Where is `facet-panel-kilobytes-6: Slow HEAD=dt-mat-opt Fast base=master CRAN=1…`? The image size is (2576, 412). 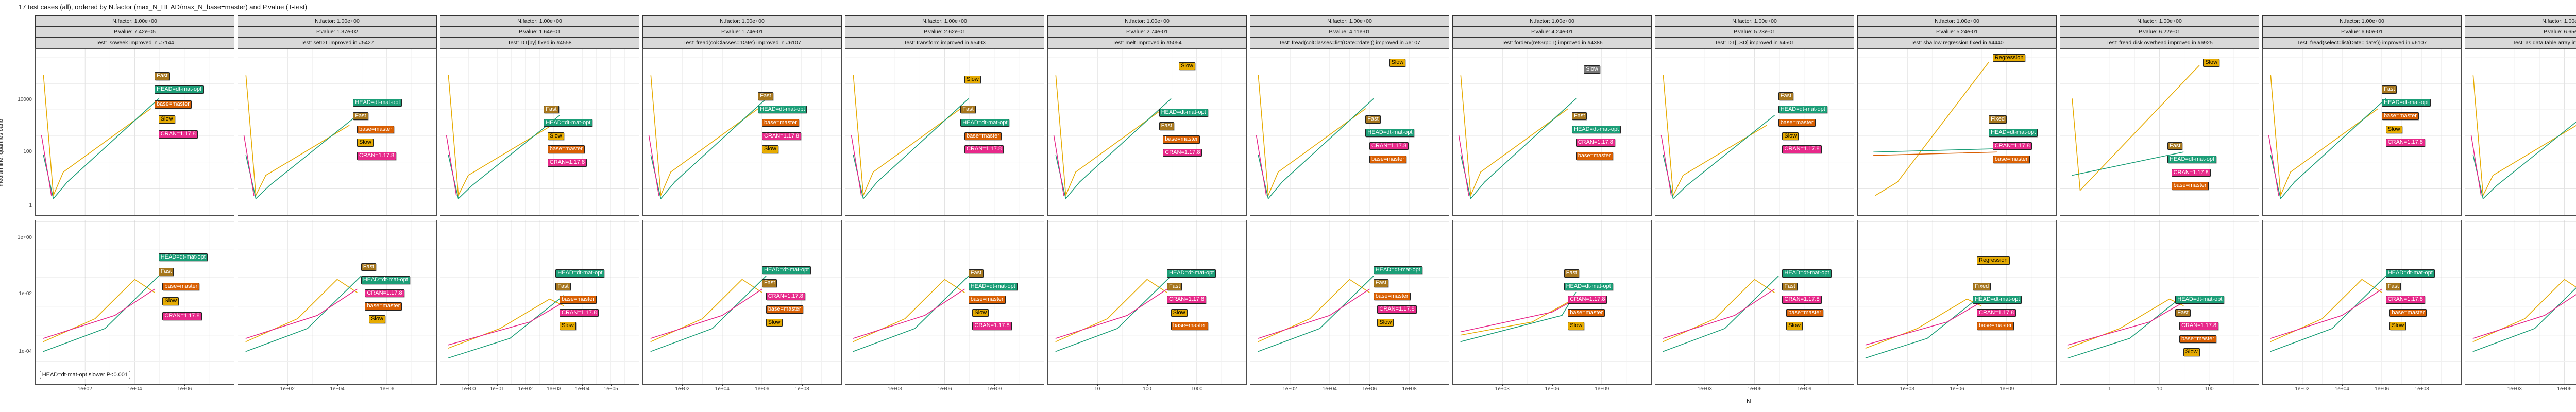 facet-panel-kilobytes-6: Slow HEAD=dt-mat-opt Fast base=master CRAN=1… is located at coordinates (1147, 132).